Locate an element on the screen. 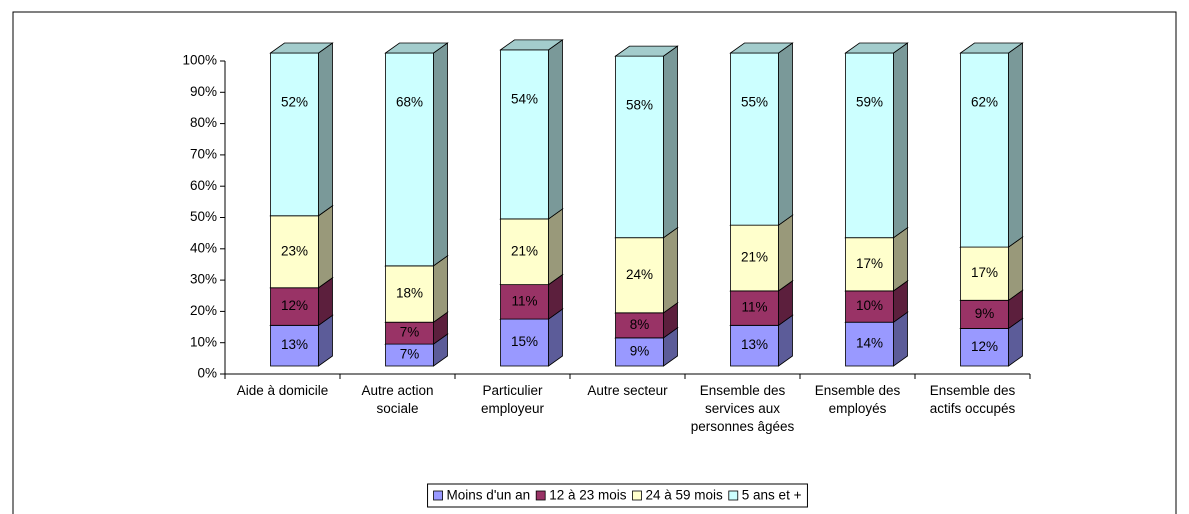 The image size is (1189, 514). label-line: Aide à domicile is located at coordinates (283, 390).